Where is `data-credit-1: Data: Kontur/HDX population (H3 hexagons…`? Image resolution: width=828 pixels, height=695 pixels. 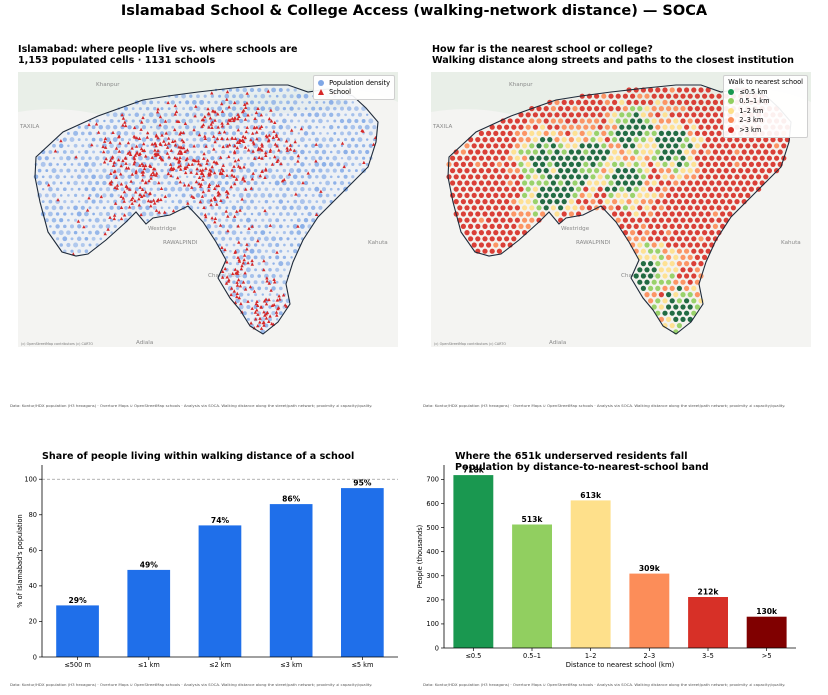 data-credit-1: Data: Kontur/HDX population (H3 hexagons… is located at coordinates (191, 405).